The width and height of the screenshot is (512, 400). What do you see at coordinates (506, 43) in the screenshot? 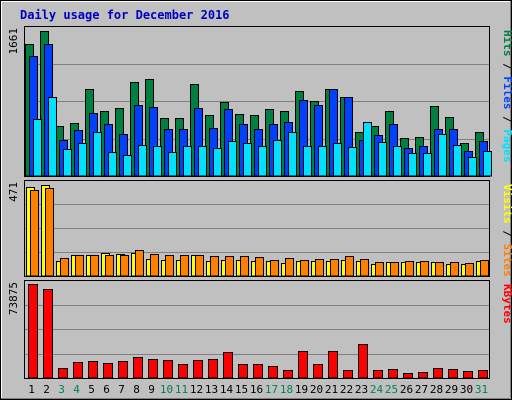
I see `legend-hits: Hits` at bounding box center [506, 43].